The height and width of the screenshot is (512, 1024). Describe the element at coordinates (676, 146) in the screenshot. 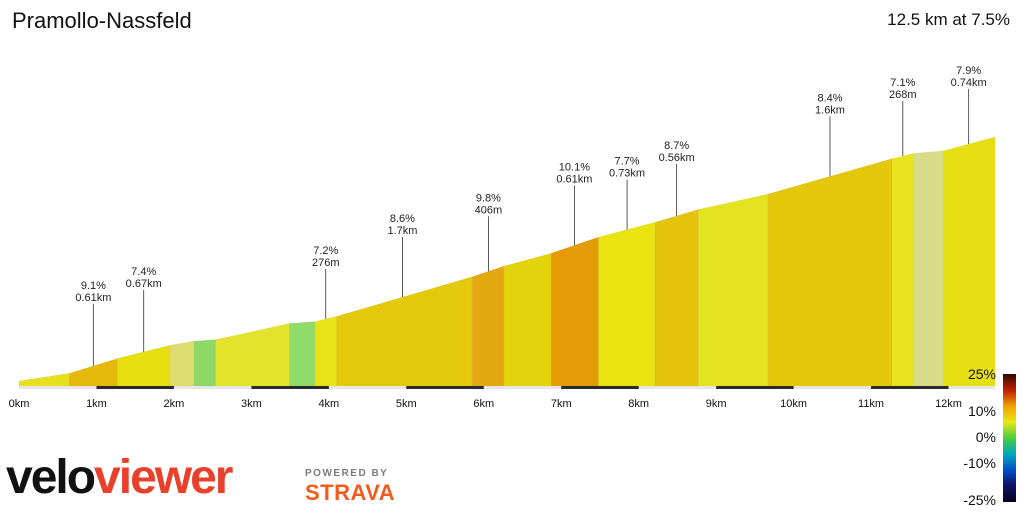

I see `annotation-grade-8: 8.7%` at that location.